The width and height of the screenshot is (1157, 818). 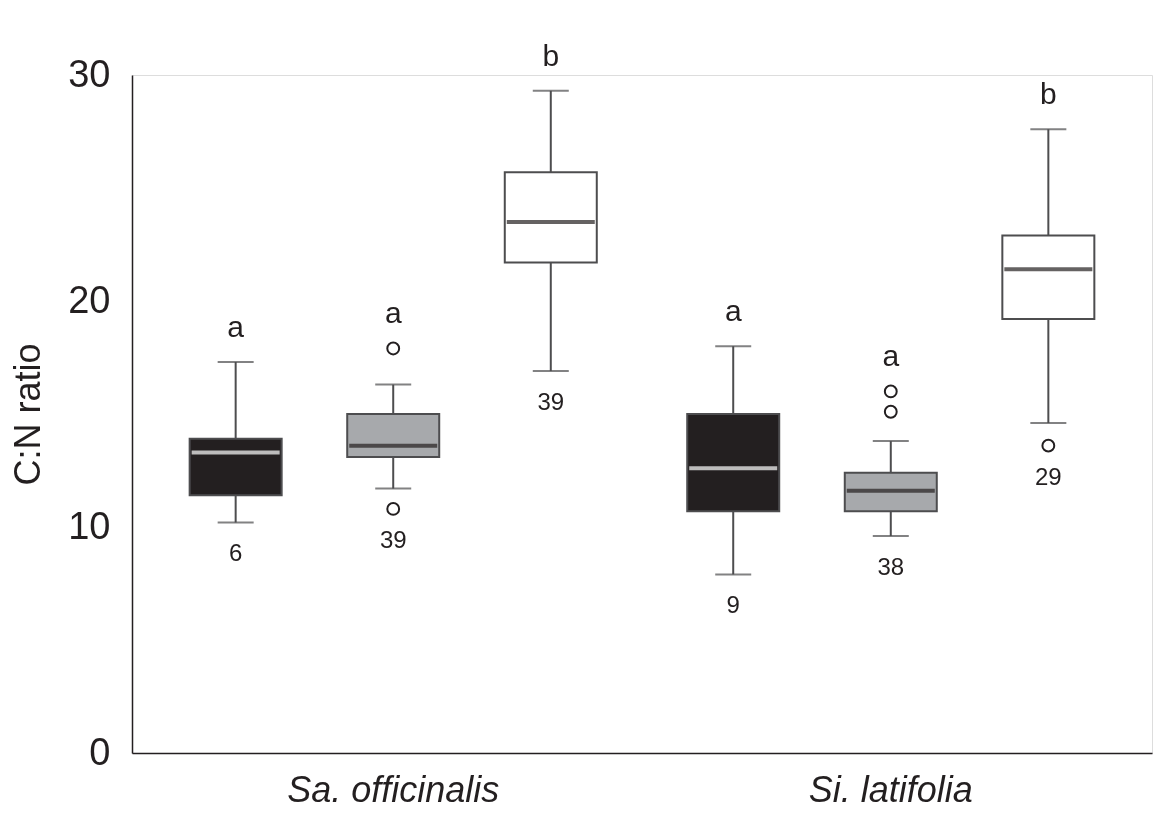 I want to click on x-tick-label: Sa. officinalis, so click(x=393, y=789).